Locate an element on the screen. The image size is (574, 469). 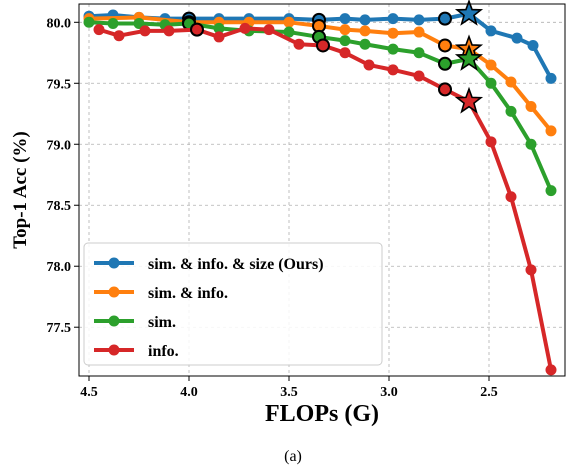
y-tick-label: 79.5 is located at coordinates (59, 84).